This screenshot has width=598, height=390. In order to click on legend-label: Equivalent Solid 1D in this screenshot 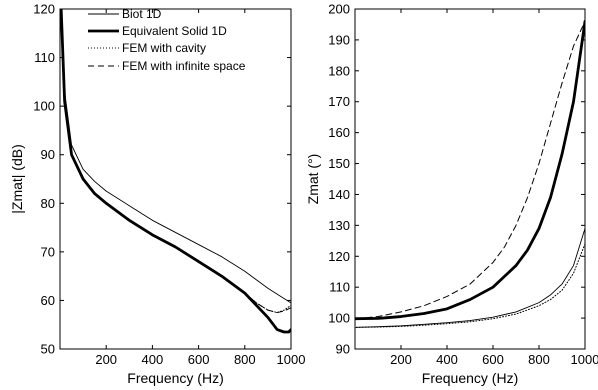, I will do `click(174, 31)`.